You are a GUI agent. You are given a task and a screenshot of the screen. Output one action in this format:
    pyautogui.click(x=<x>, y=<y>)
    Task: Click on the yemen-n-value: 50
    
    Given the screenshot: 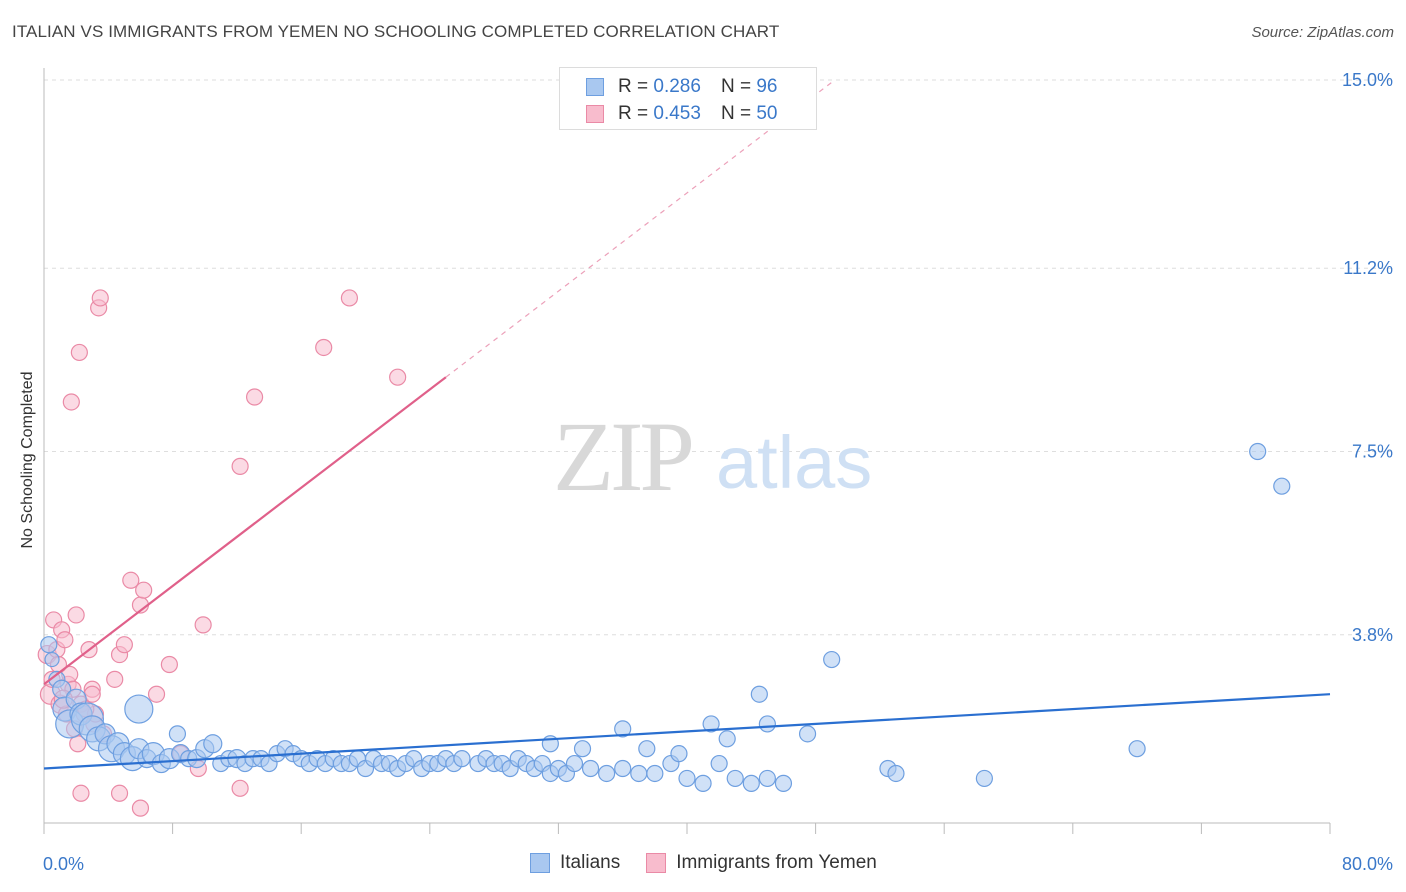 What is the action you would take?
    pyautogui.click(x=767, y=113)
    